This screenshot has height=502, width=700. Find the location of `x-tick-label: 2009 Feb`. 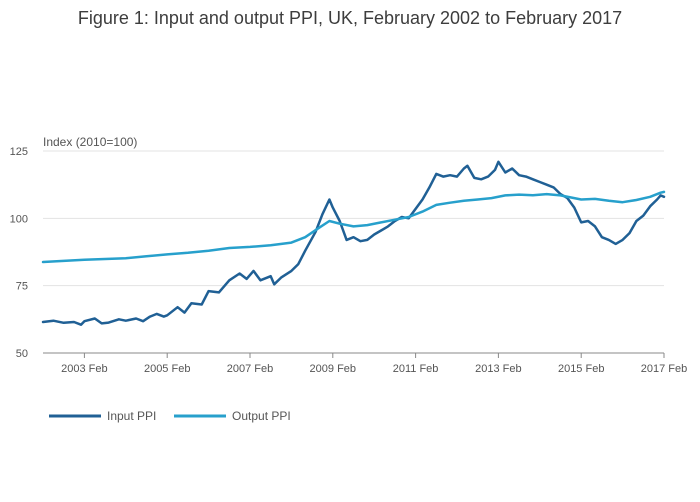

x-tick-label: 2009 Feb is located at coordinates (333, 369).